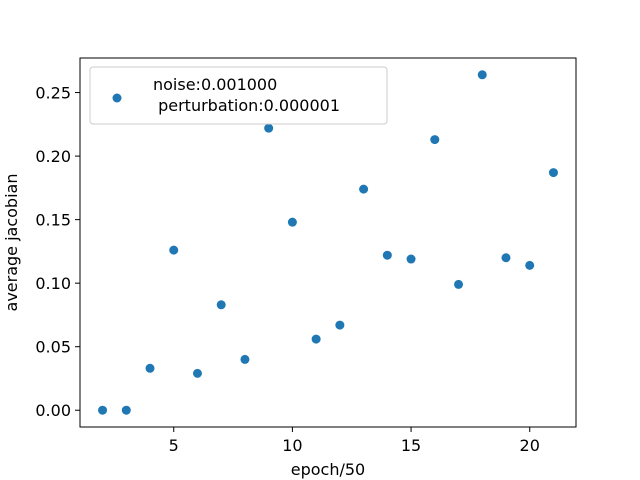  I want to click on x-tick-label: 20, so click(530, 445).